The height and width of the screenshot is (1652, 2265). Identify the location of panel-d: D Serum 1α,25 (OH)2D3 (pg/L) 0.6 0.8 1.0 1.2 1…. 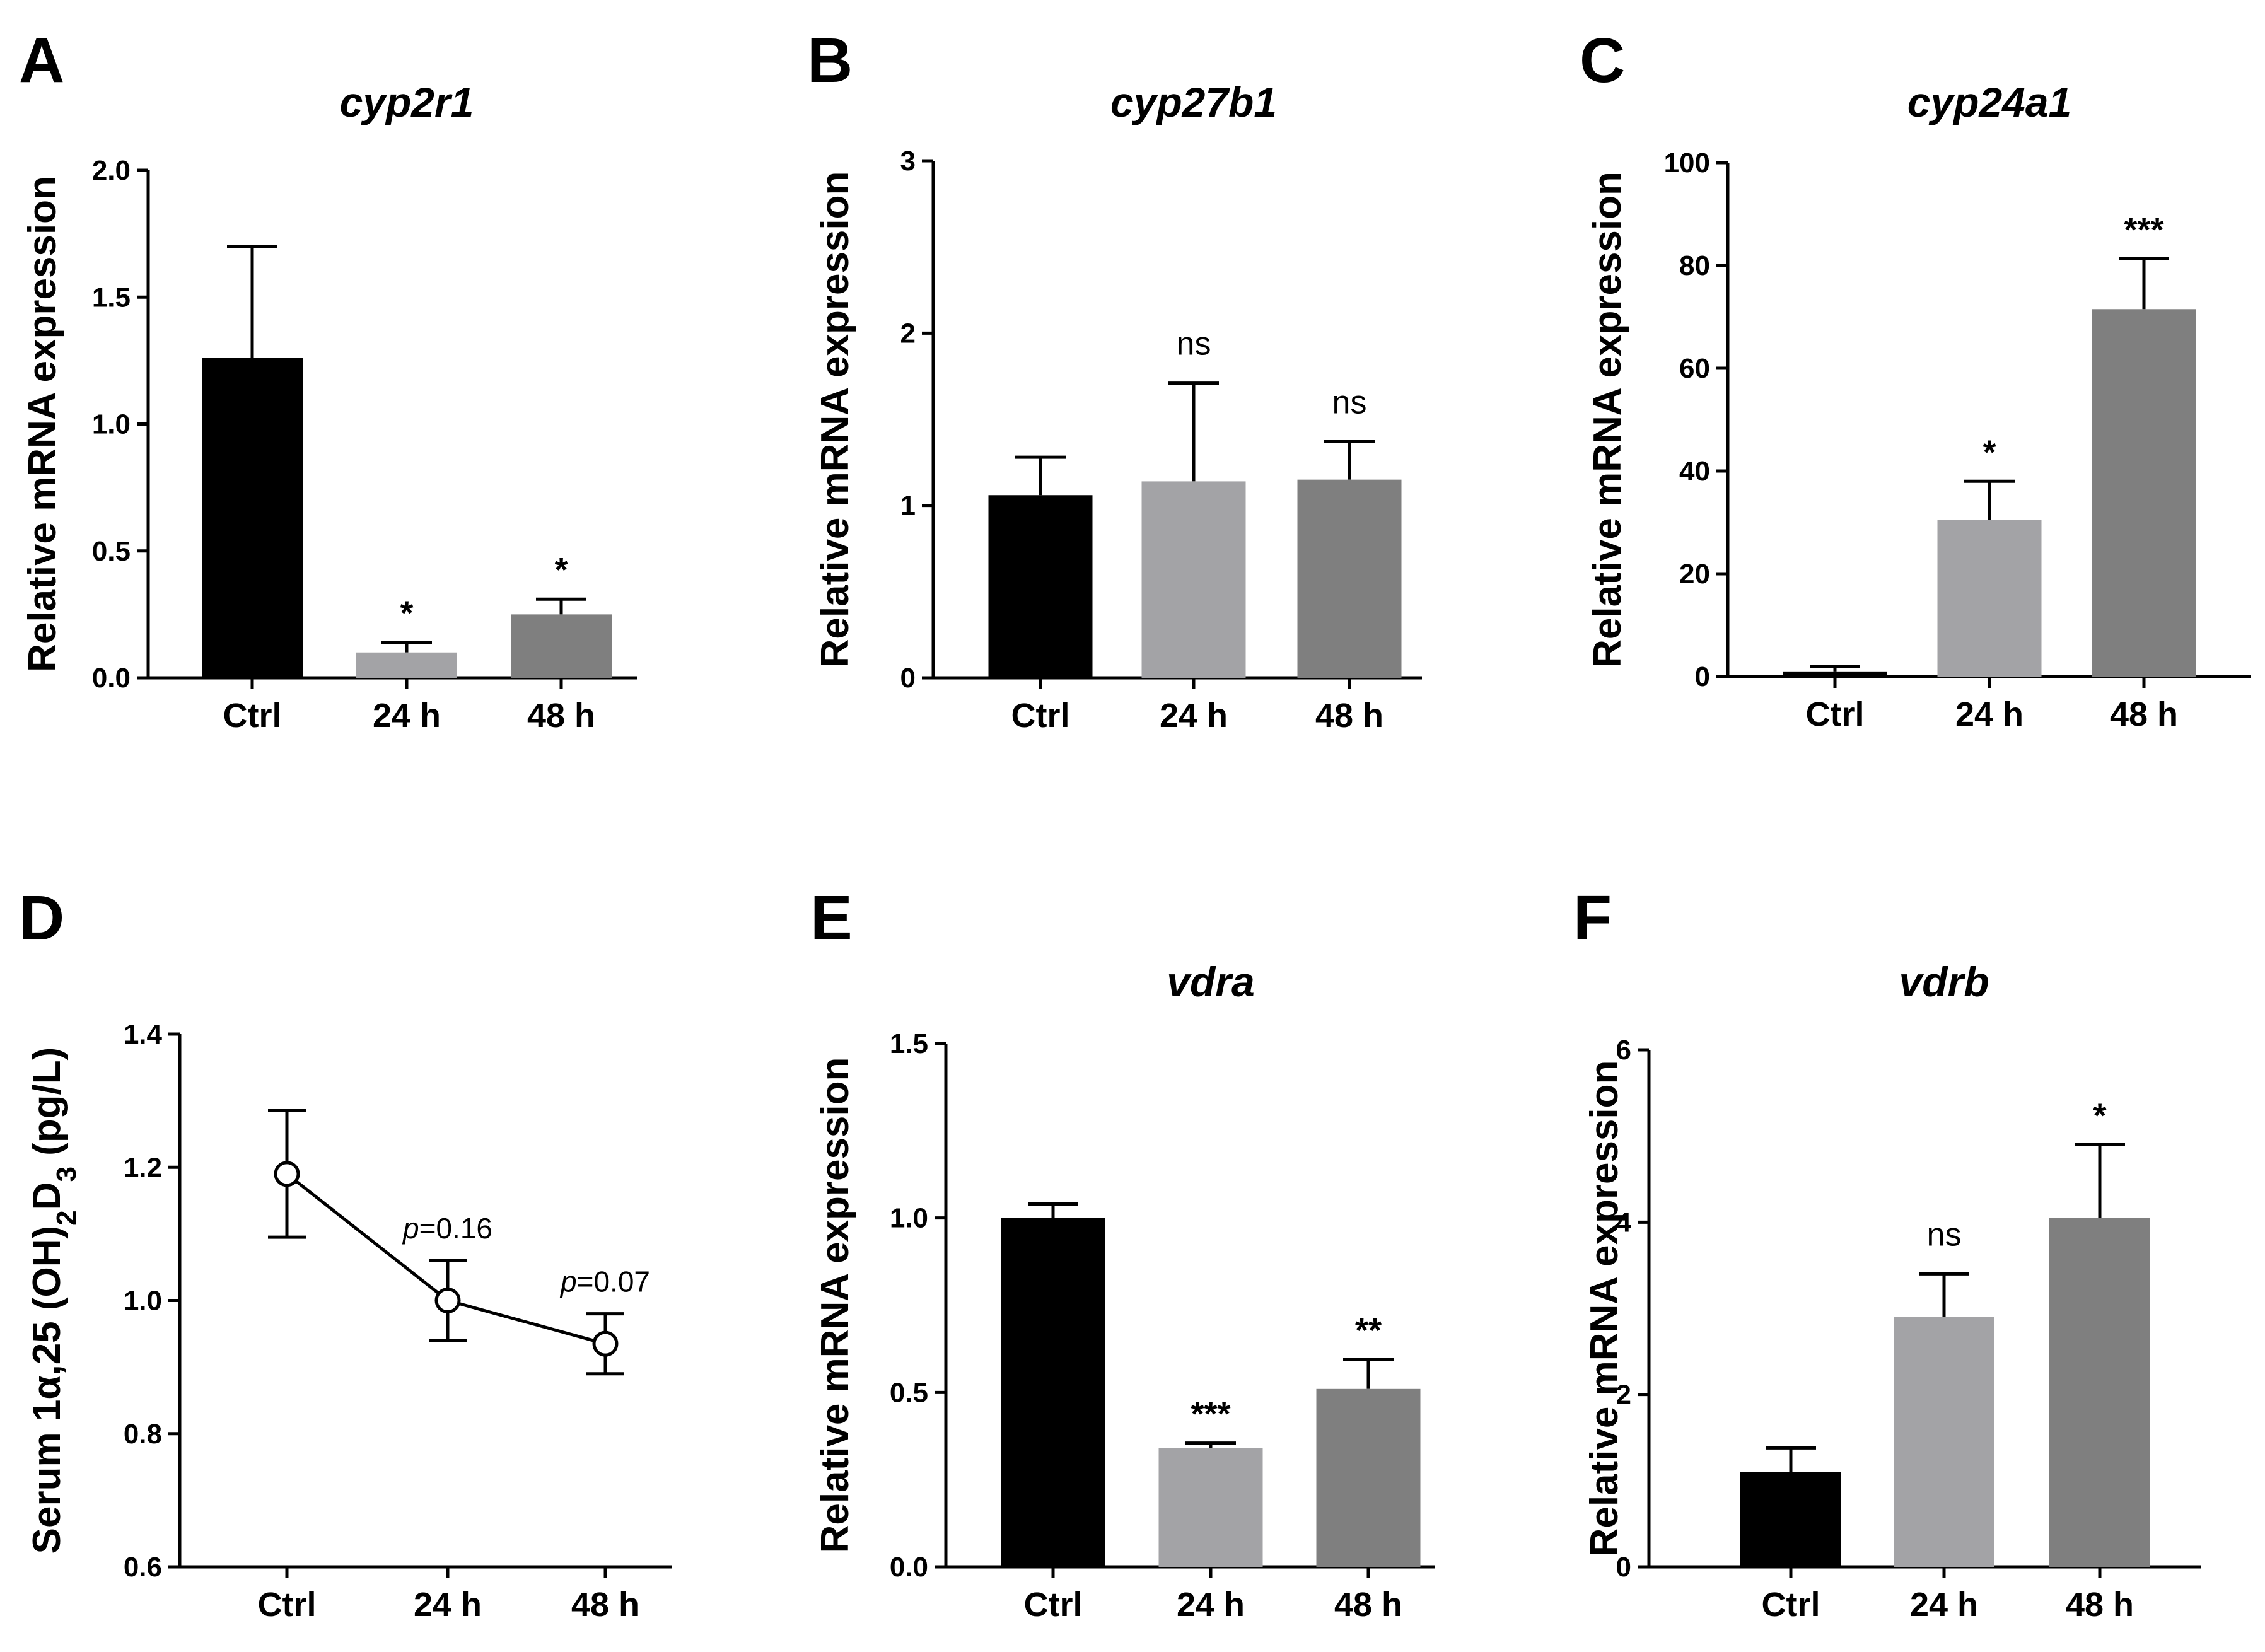
(345, 1253).